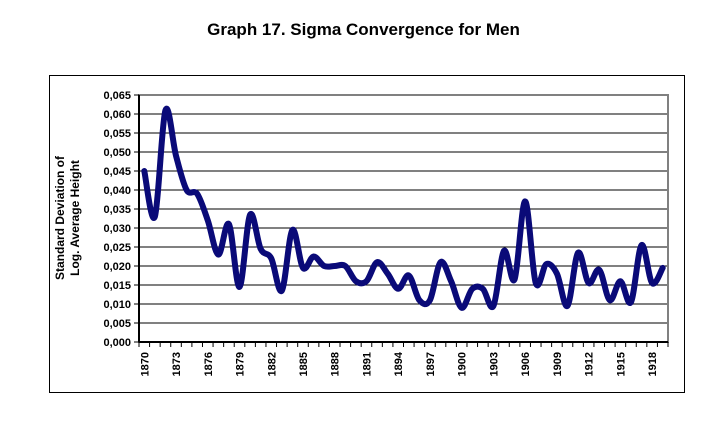 This screenshot has height=430, width=727. I want to click on y-tick-label: 0,030, so click(117, 229).